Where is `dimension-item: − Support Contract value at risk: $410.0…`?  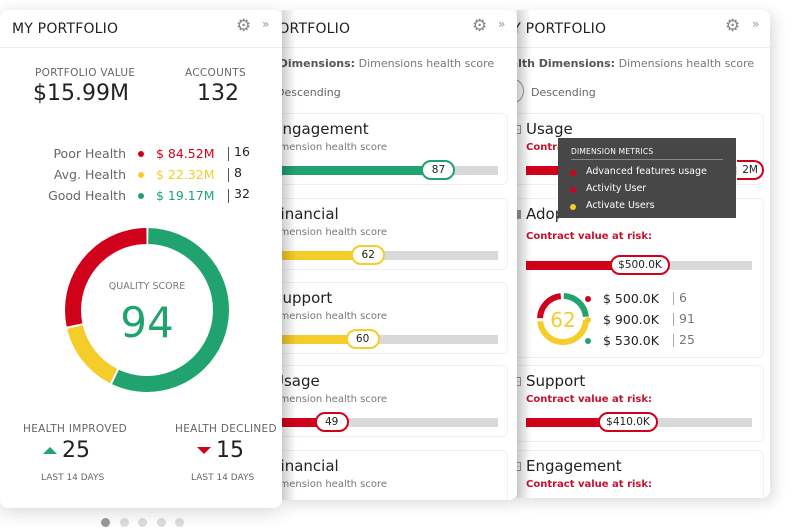
dimension-item: − Support Contract value at risk: $410.0… is located at coordinates (640, 403).